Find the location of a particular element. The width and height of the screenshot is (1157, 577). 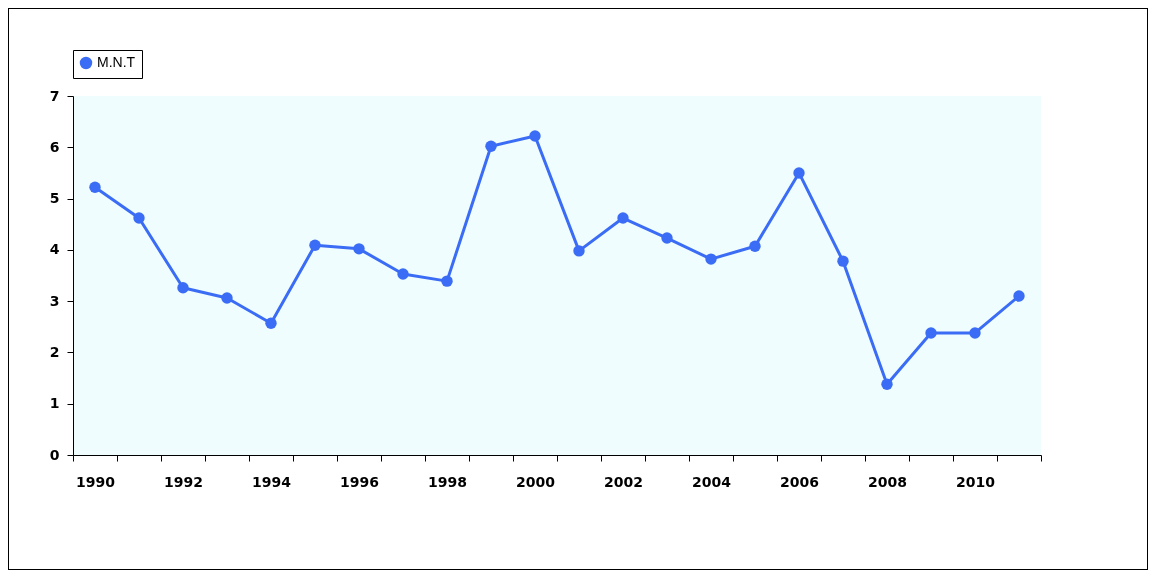

y-tick-label: 2 is located at coordinates (54, 351).